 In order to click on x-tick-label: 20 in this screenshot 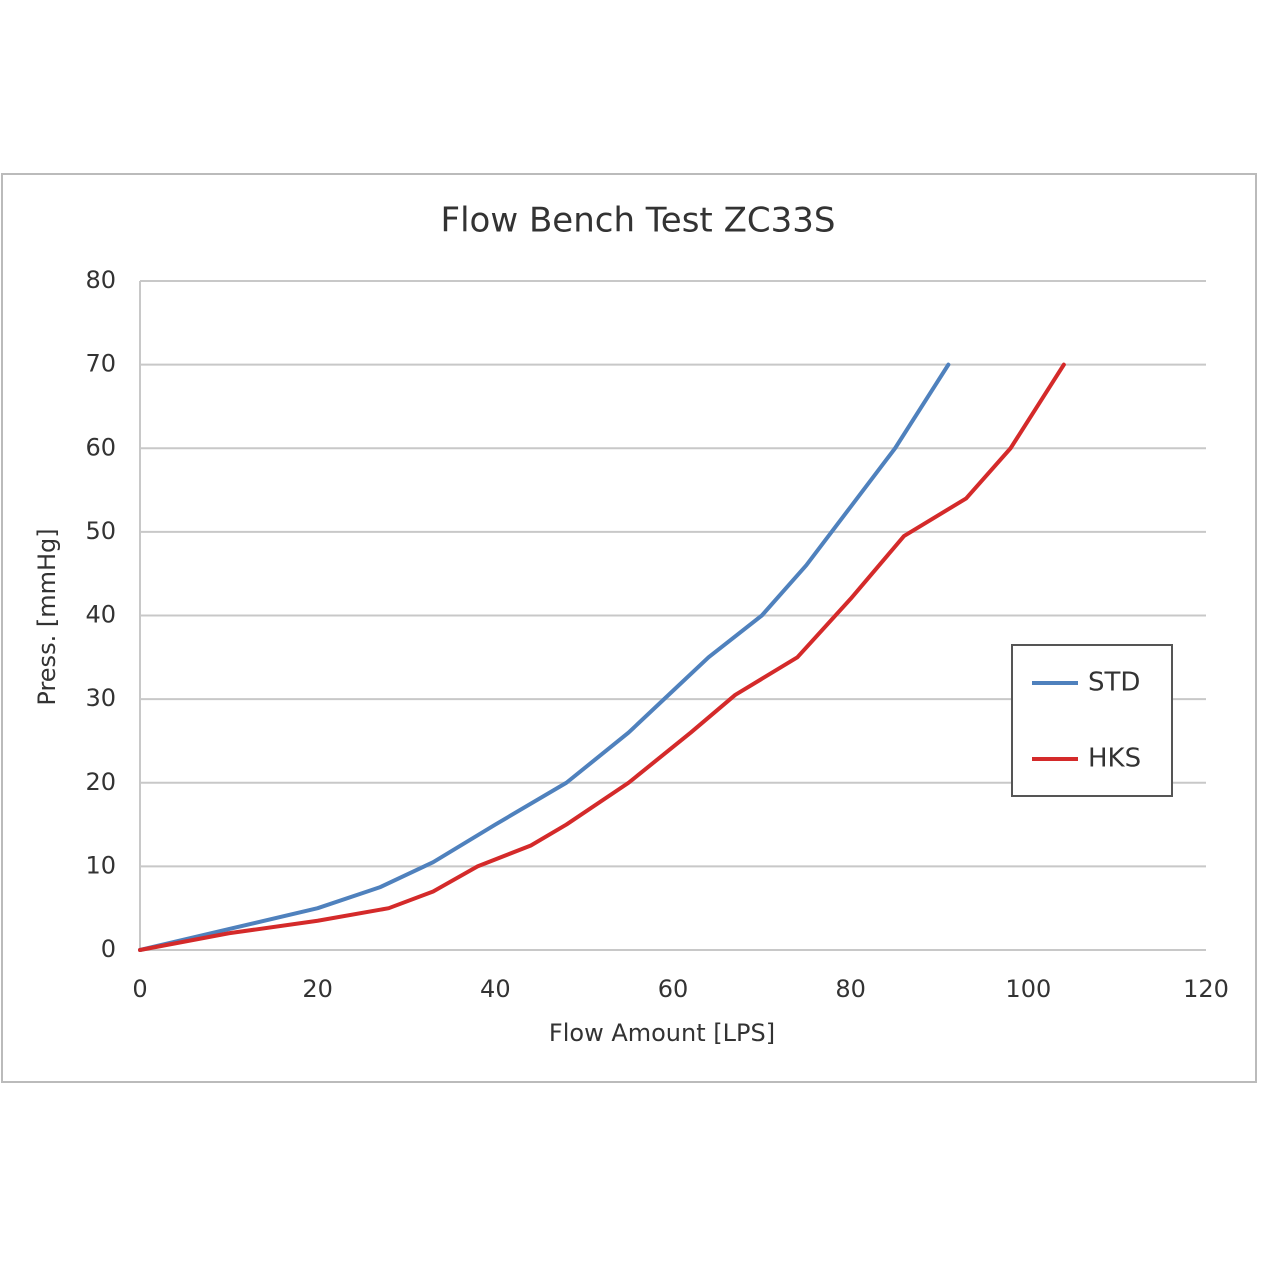, I will do `click(317, 989)`.